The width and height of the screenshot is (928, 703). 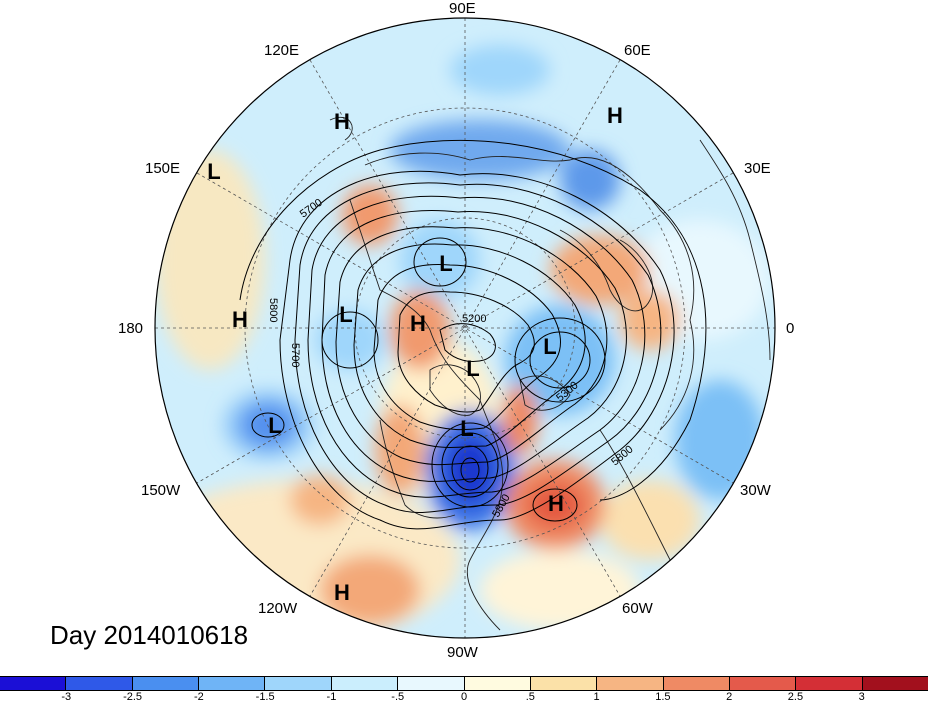 What do you see at coordinates (282, 50) in the screenshot?
I see `longitude-label: 120E` at bounding box center [282, 50].